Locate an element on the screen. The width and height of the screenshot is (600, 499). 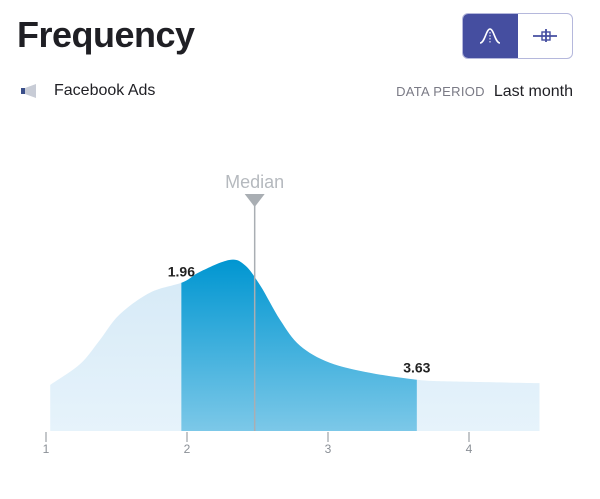
data-period-value: Last month is located at coordinates (533, 91).